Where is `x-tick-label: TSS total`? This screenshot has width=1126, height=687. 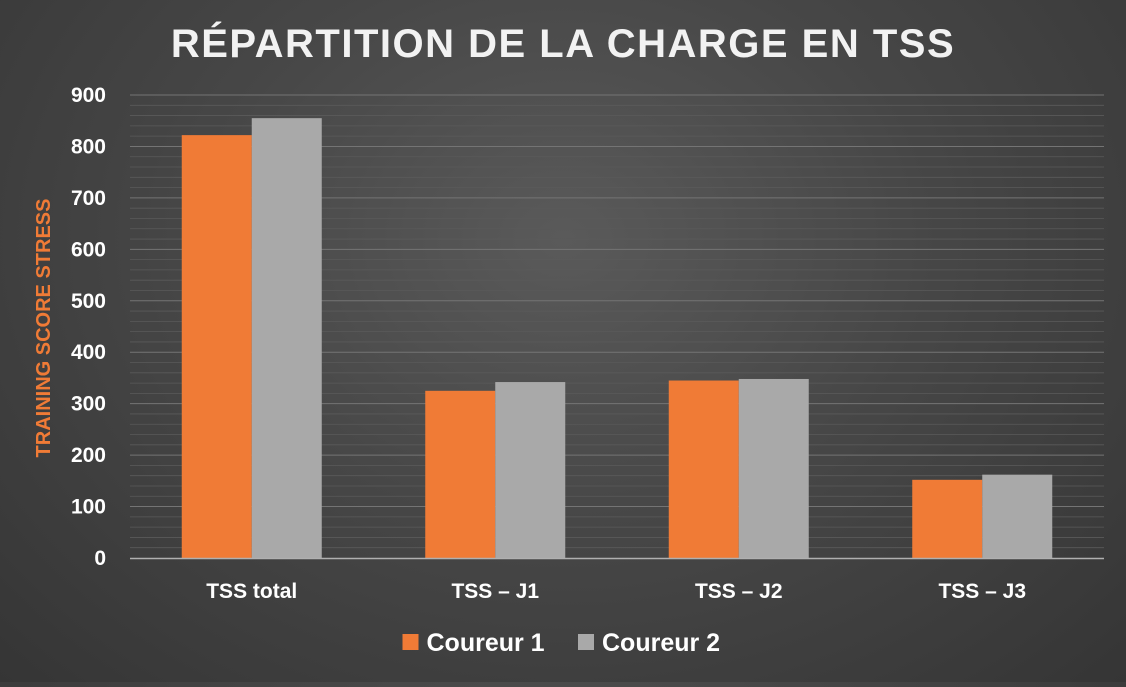 x-tick-label: TSS total is located at coordinates (251, 591).